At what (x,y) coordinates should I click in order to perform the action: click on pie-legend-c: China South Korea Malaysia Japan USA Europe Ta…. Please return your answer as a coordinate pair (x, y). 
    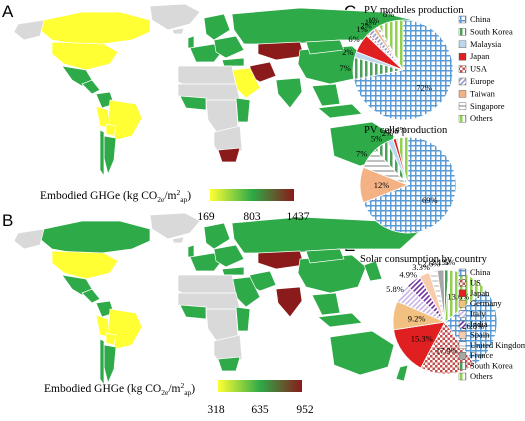
    Looking at the image, I should click on (485, 68).